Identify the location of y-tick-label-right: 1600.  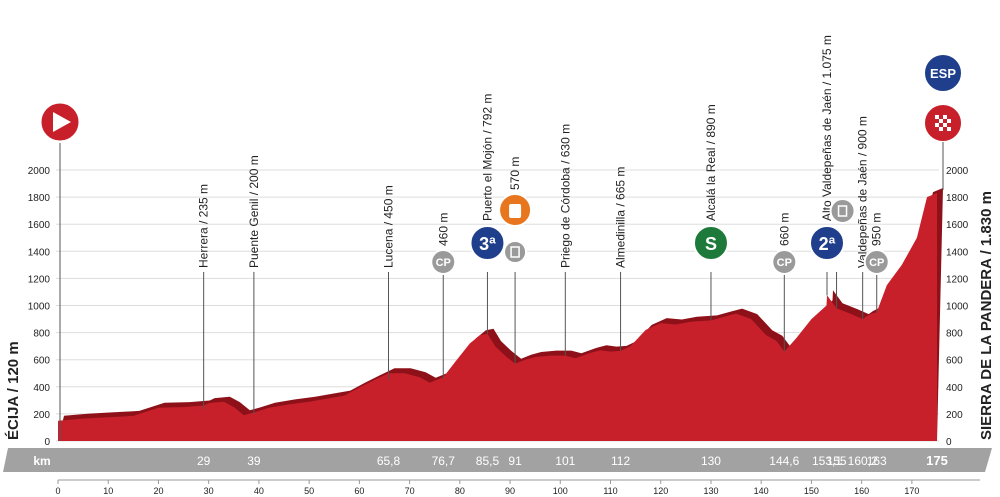
(957, 225).